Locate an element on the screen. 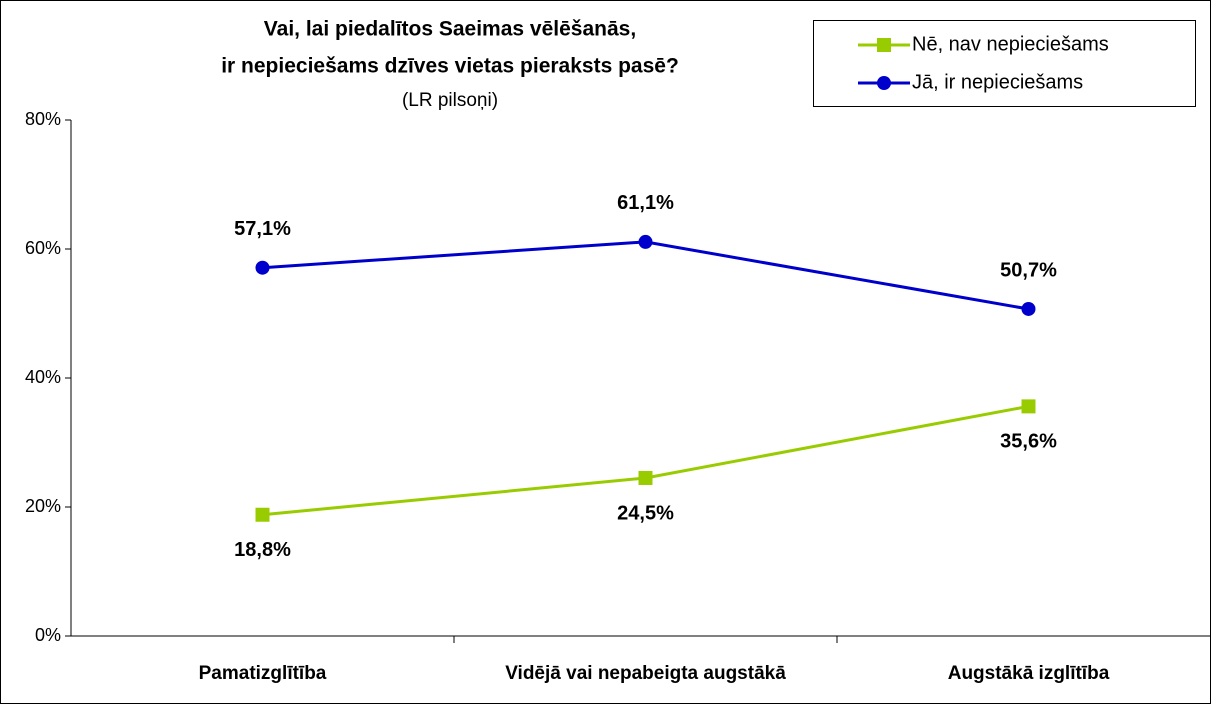 This screenshot has width=1211, height=704. value-label: 61,1% is located at coordinates (645, 203).